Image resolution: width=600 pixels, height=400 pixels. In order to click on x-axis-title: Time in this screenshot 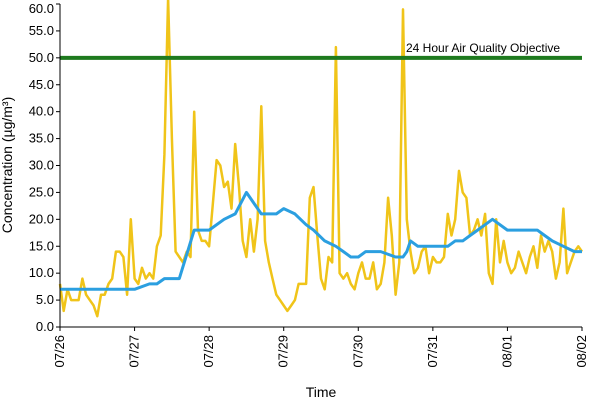, I will do `click(321, 392)`.